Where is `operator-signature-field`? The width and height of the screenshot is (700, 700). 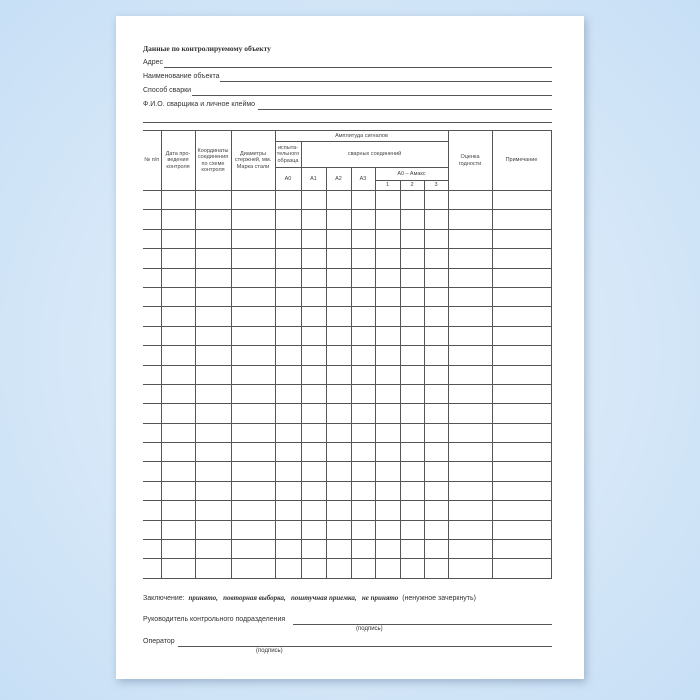
operator-signature-field is located at coordinates (365, 646).